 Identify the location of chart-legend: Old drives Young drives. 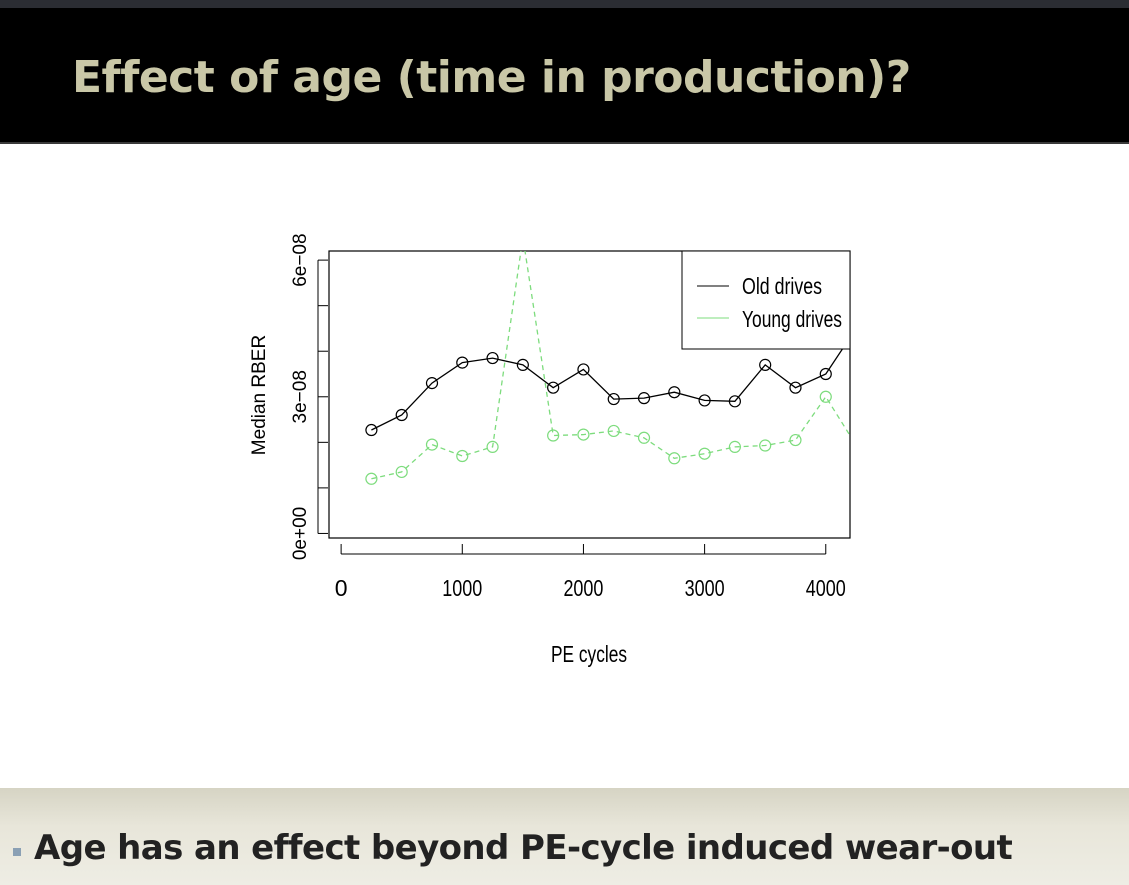
(766, 300).